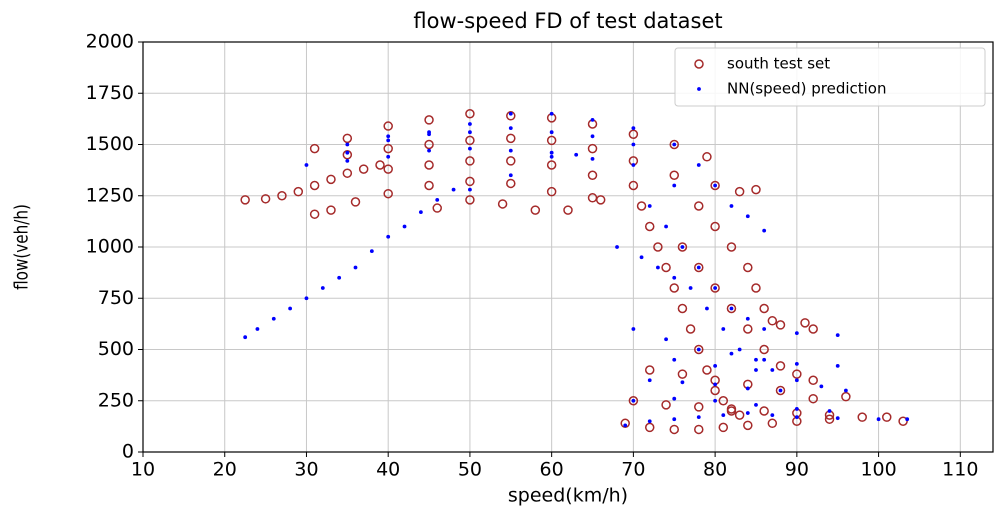  Describe the element at coordinates (568, 496) in the screenshot. I see `x-axis-label: speed(km/h)` at that location.